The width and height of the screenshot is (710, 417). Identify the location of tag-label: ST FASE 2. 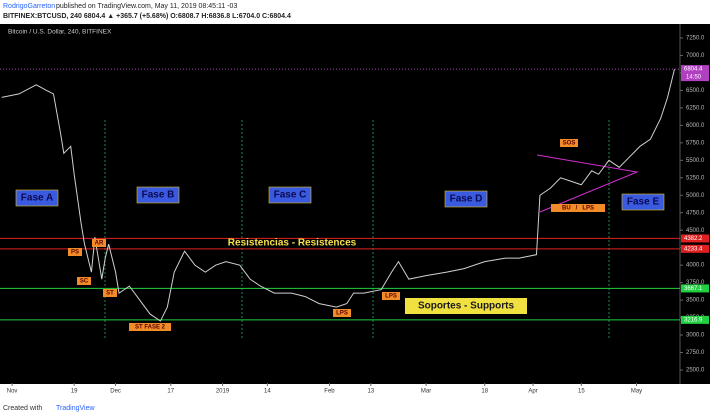
(150, 328).